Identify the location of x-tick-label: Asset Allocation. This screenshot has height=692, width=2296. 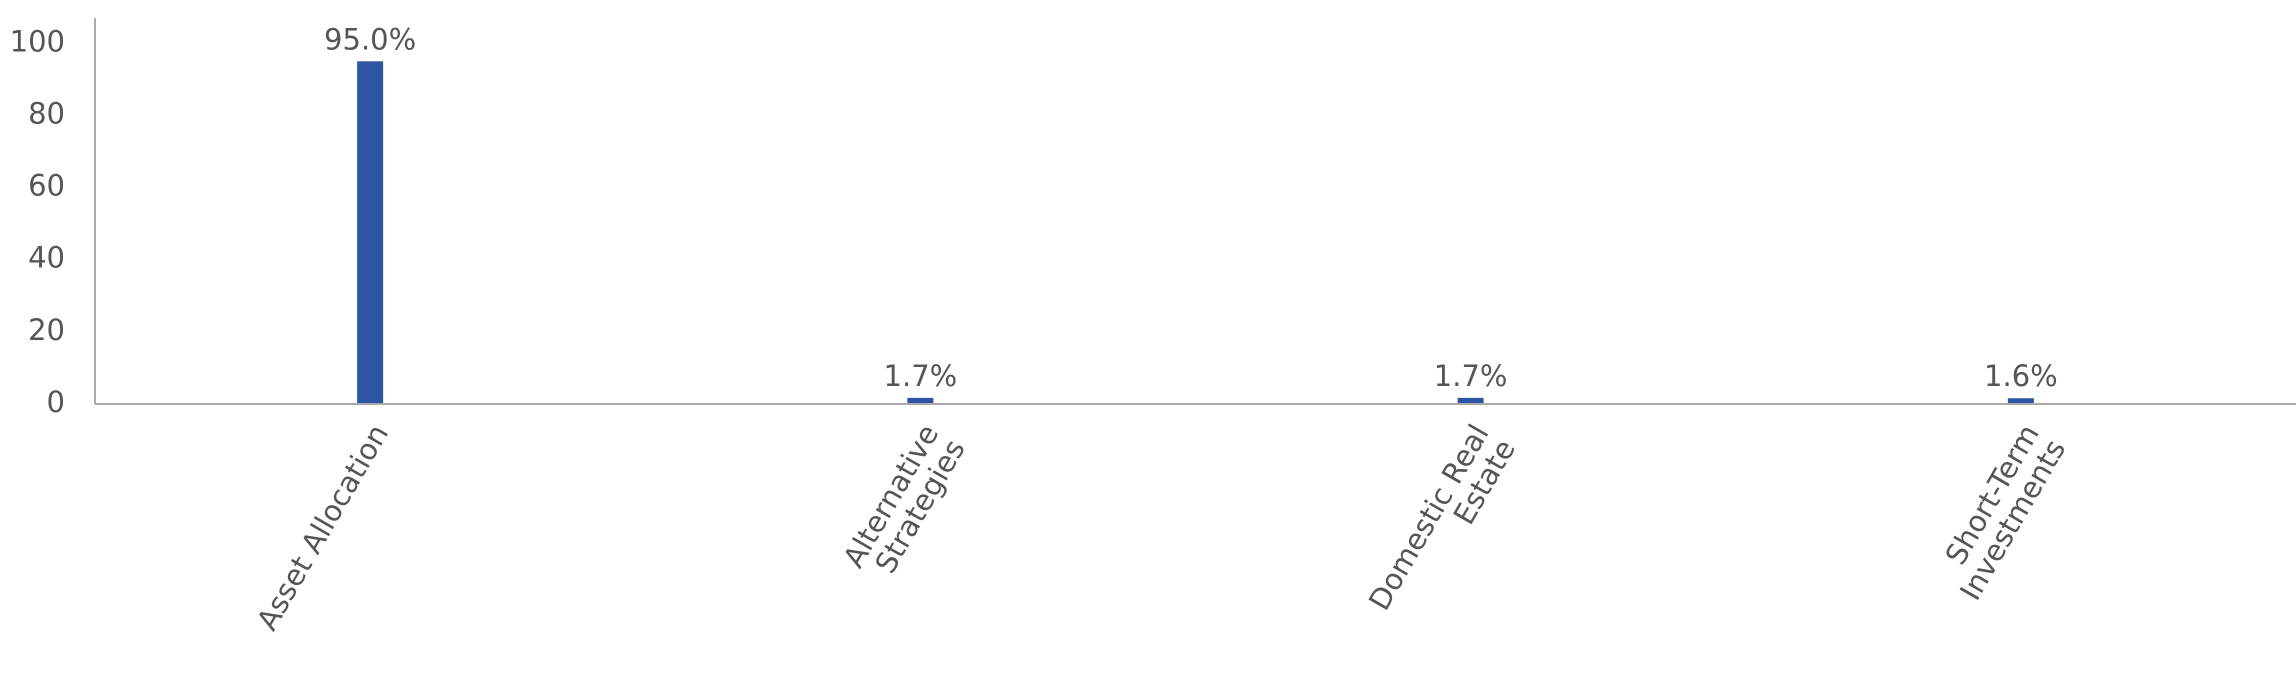
(322, 527).